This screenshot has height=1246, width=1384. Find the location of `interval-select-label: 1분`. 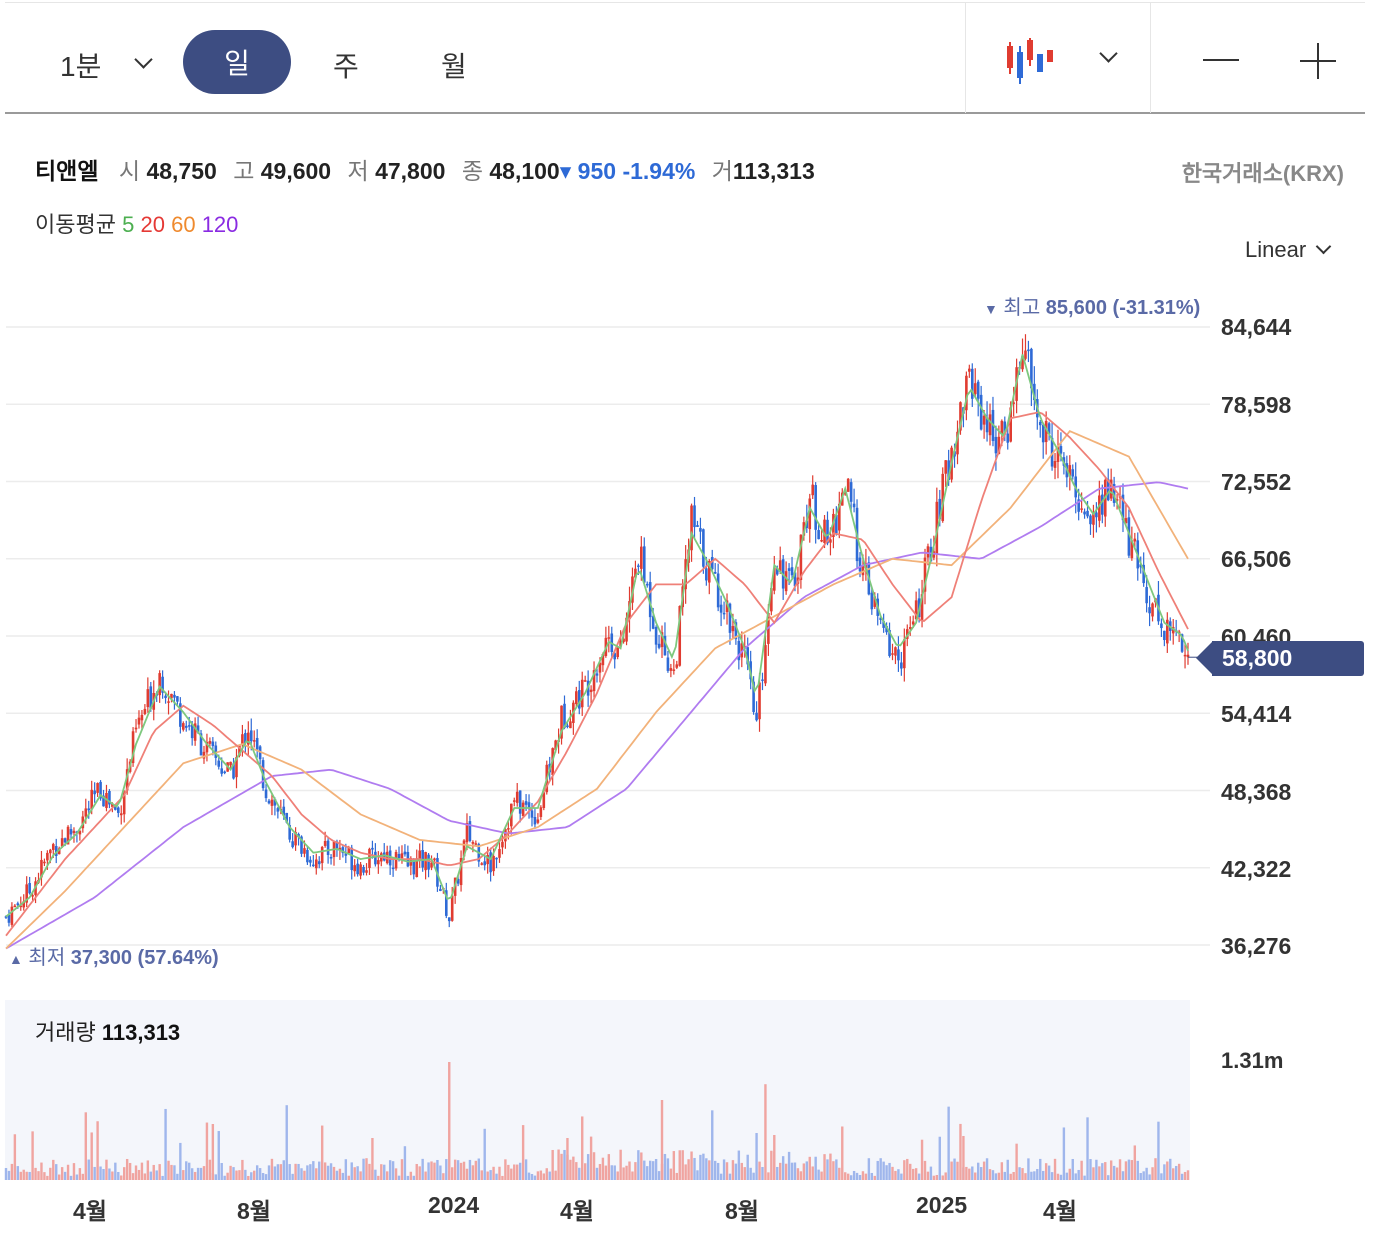

interval-select-label: 1분 is located at coordinates (81, 66).